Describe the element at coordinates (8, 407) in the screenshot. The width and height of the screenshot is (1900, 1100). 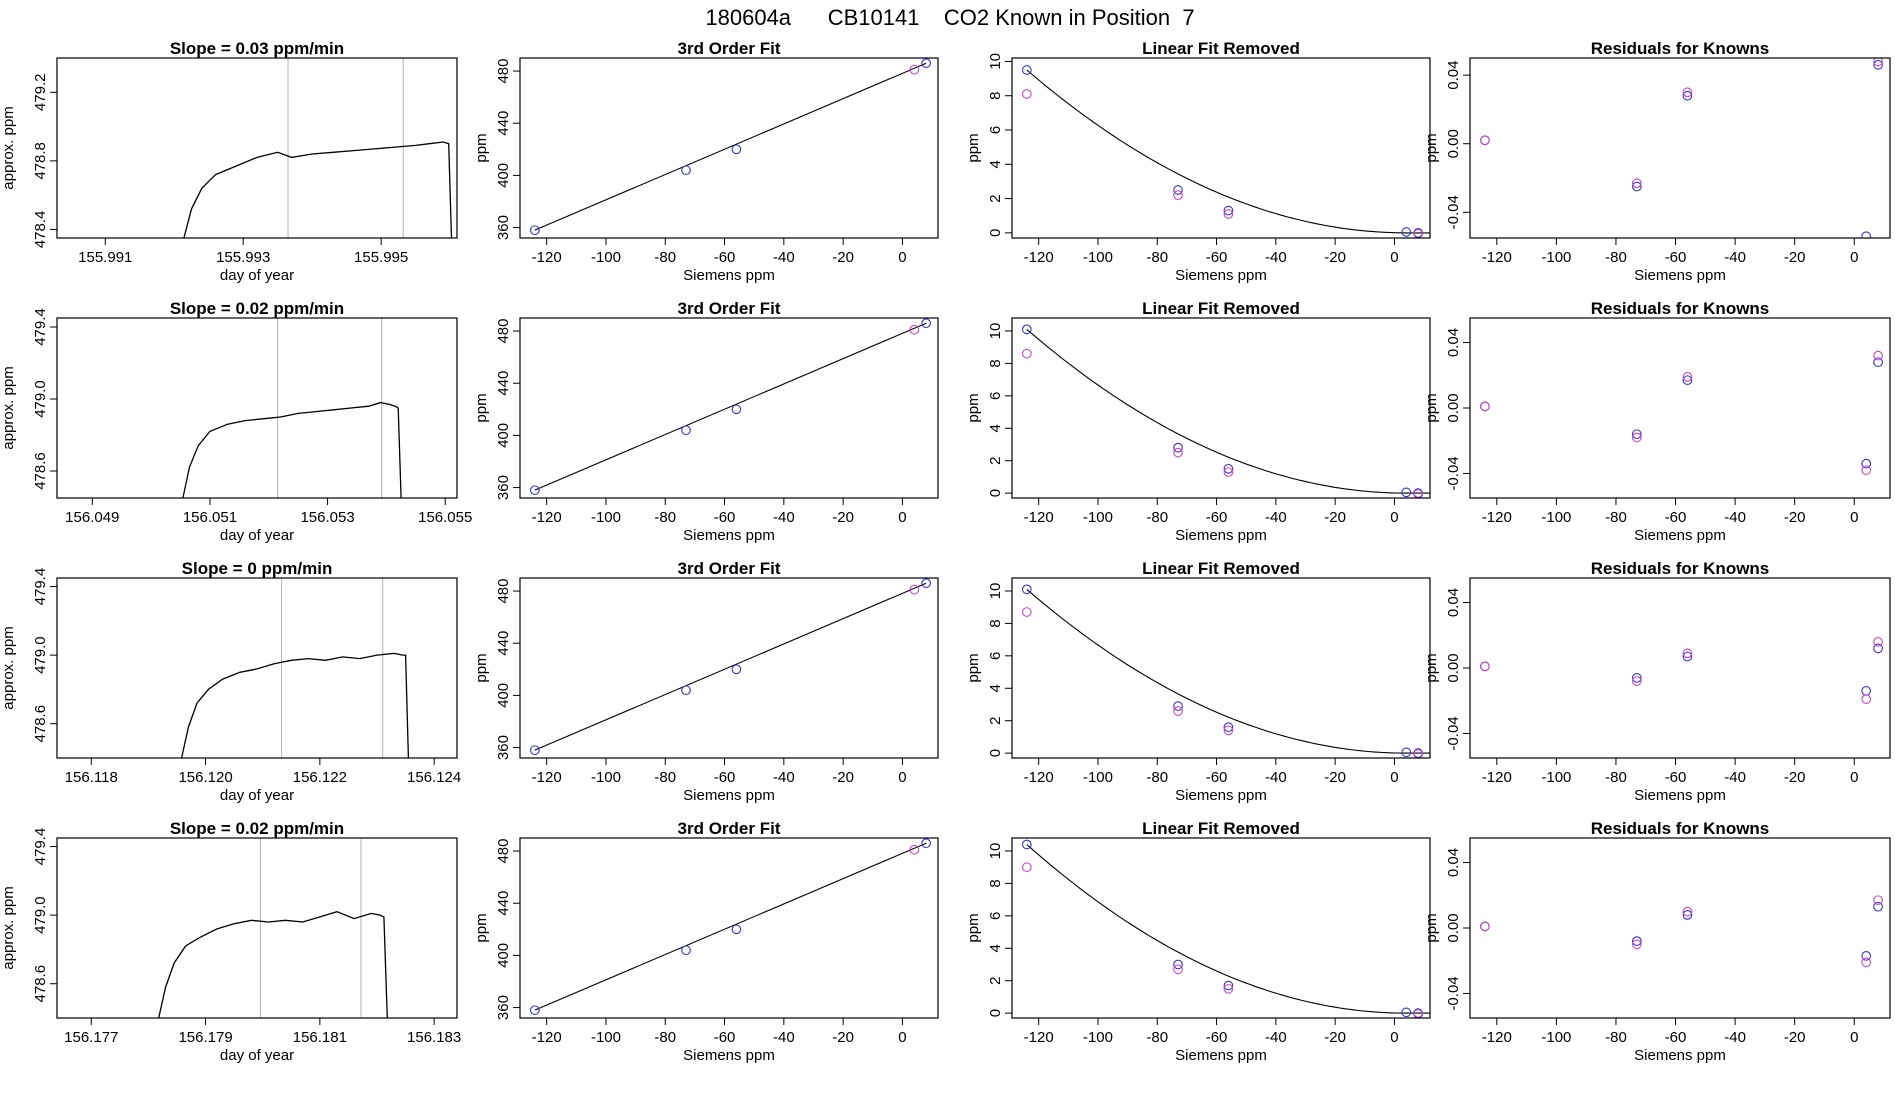
I see `y-axis-label: approx. ppm` at that location.